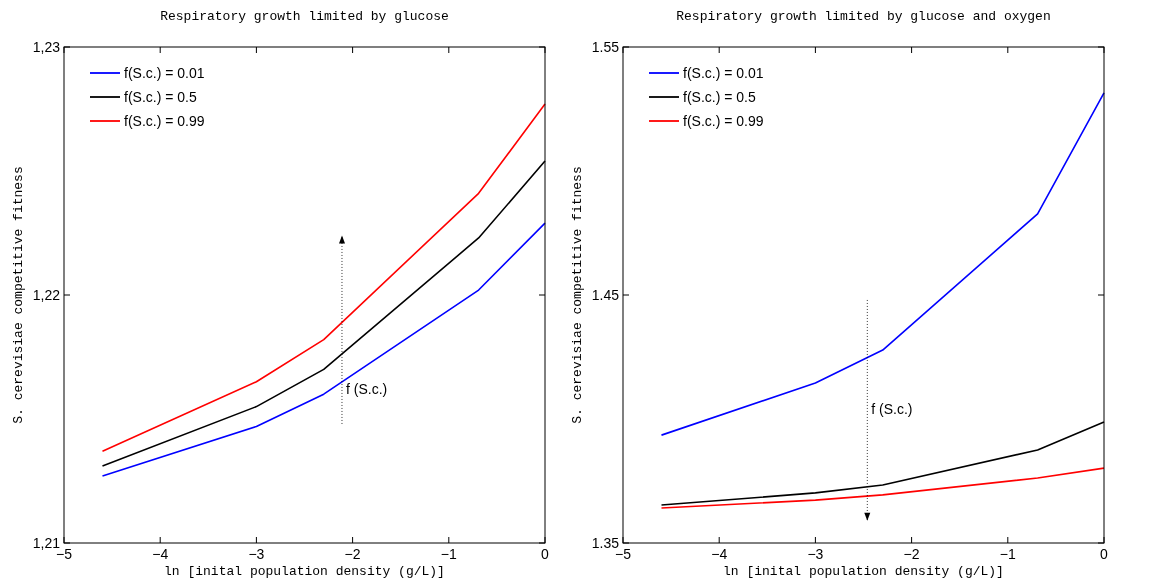 This screenshot has width=1157, height=585. Describe the element at coordinates (46, 542) in the screenshot. I see `y-tick-label: 1,21` at that location.